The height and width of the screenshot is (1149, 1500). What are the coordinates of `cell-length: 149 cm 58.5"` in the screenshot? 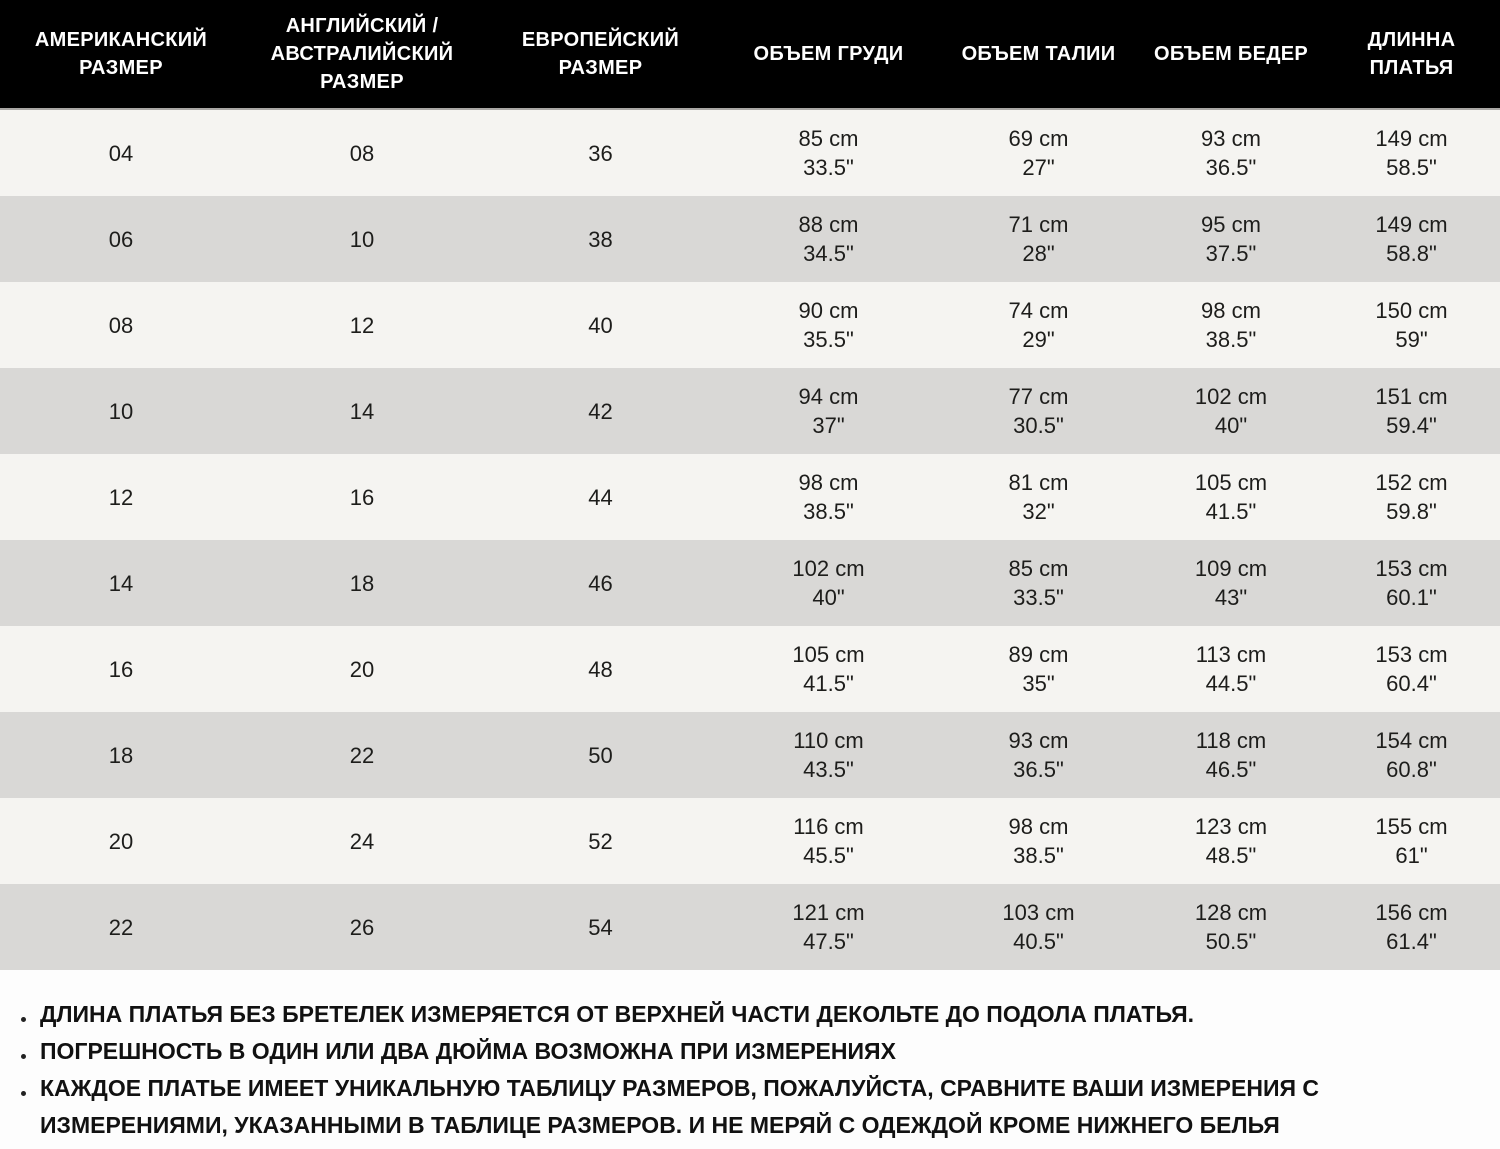 It's located at (1411, 153).